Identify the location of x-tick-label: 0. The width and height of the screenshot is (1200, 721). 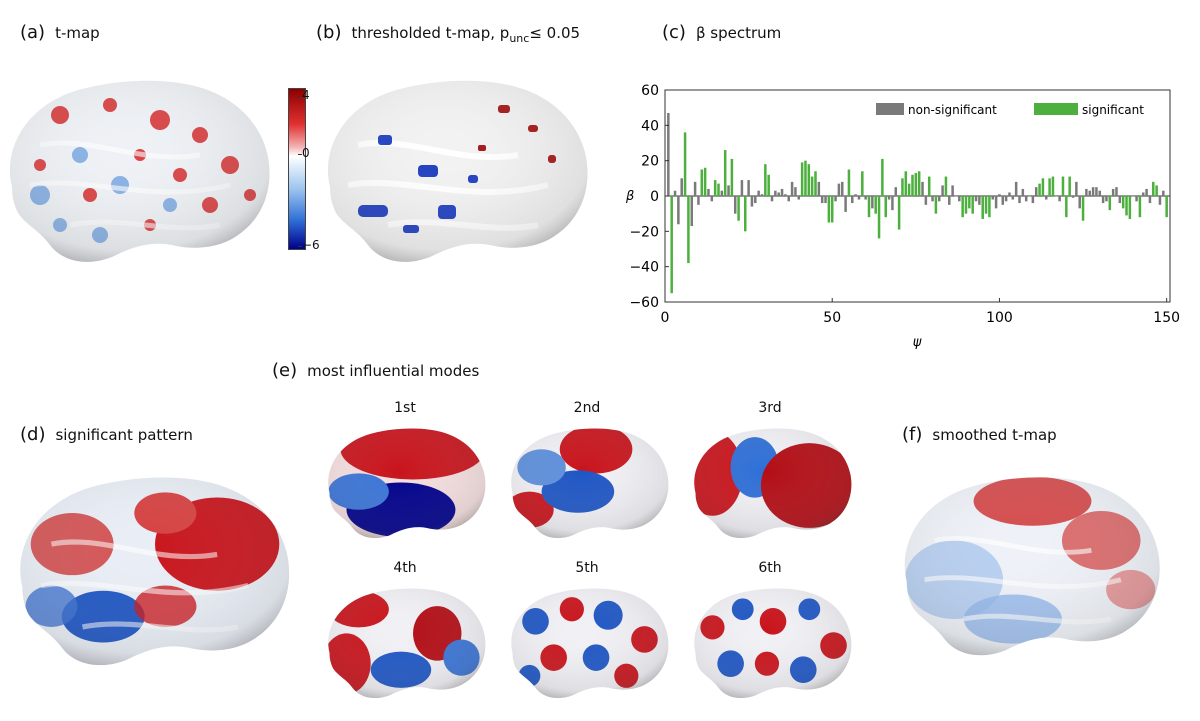
(665, 318).